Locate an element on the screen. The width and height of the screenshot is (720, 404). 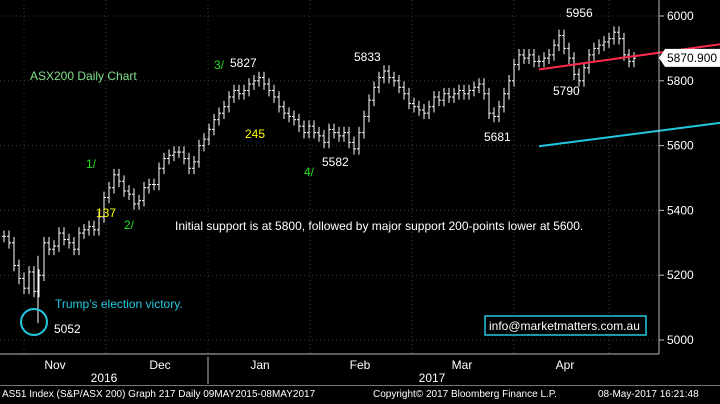
annotation-label: 4/ is located at coordinates (309, 172).